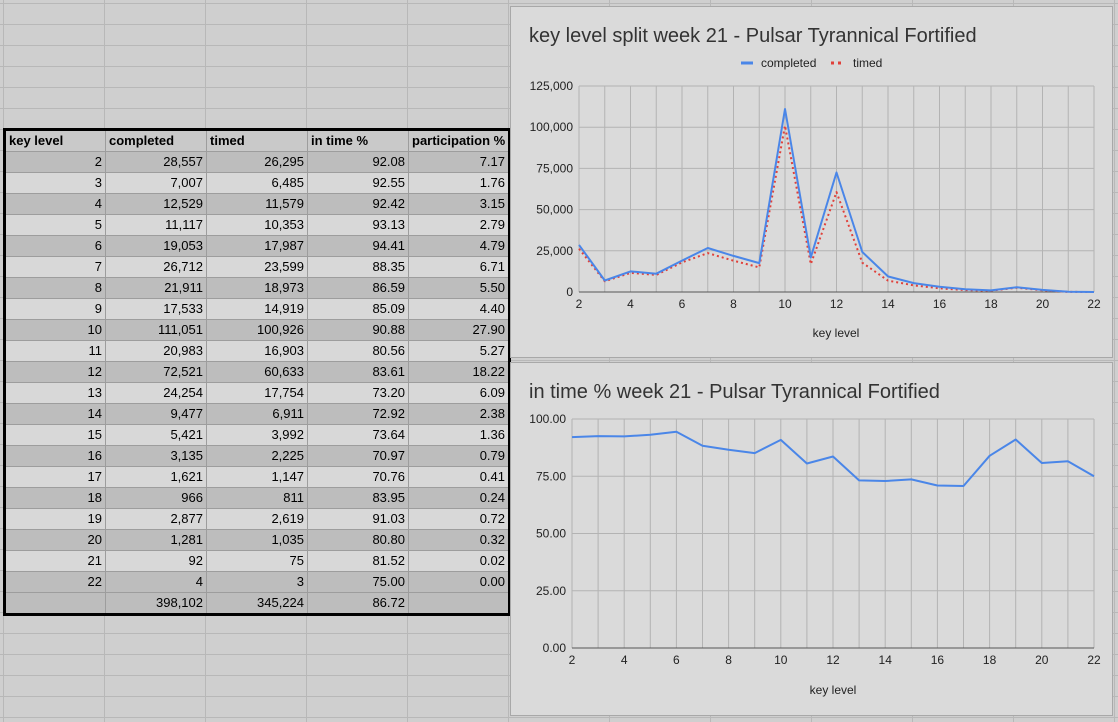 Image resolution: width=1118 pixels, height=722 pixels. Describe the element at coordinates (55, 582) in the screenshot. I see `table-cell: 22` at that location.